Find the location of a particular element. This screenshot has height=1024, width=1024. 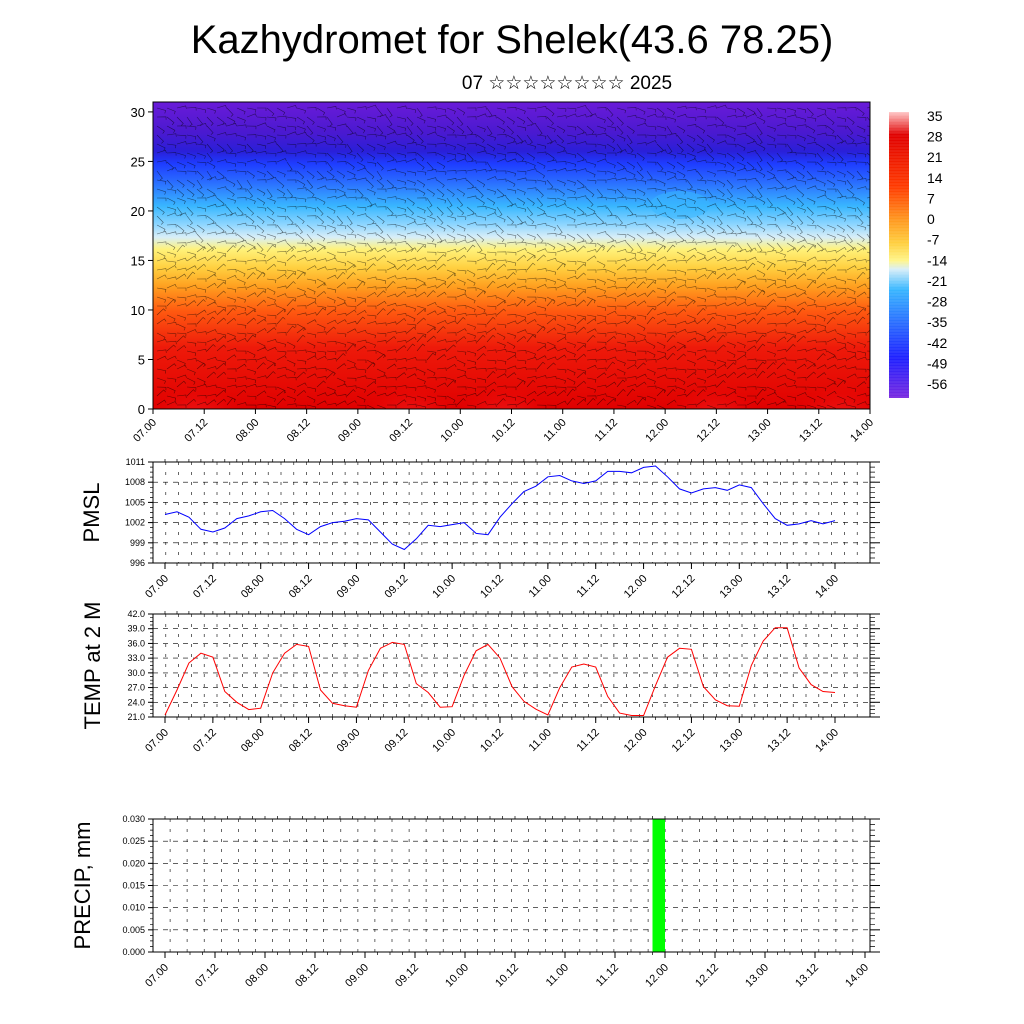

y-tick-label: 999 is located at coordinates (137, 543).